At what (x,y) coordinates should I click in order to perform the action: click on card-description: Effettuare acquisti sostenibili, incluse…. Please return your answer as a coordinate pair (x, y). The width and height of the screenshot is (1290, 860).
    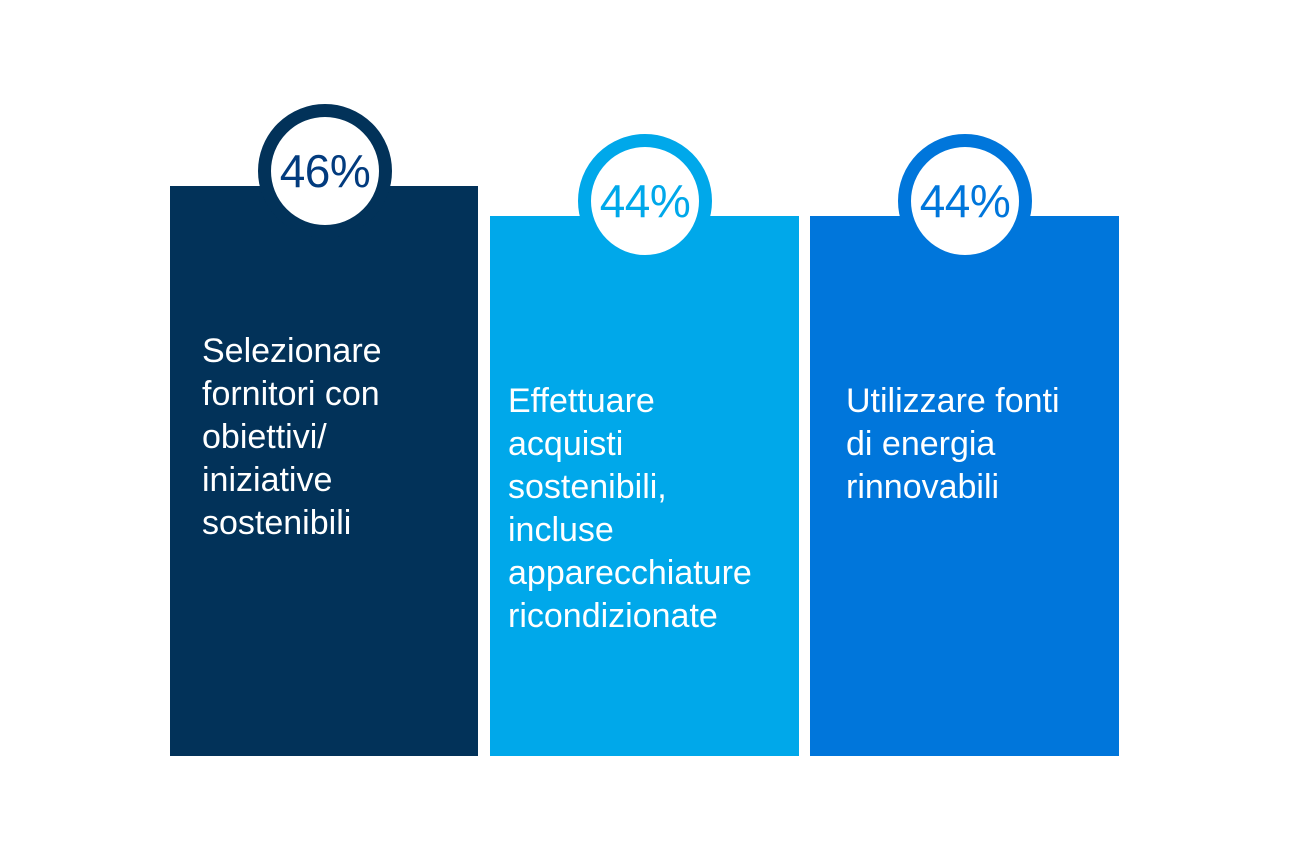
    Looking at the image, I should click on (630, 508).